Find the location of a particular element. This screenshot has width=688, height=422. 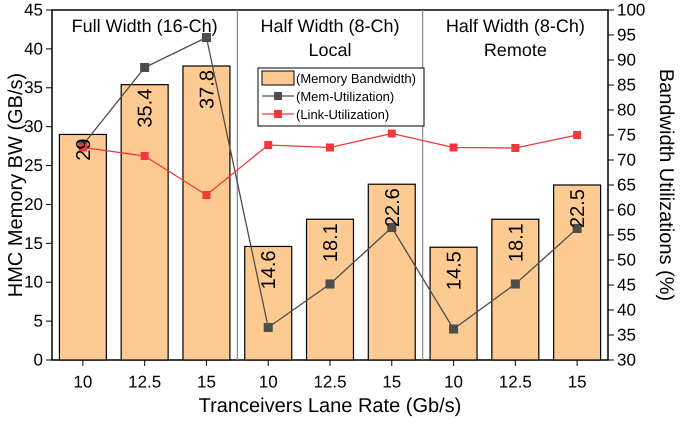

y2-tick-label: 30 is located at coordinates (626, 360).